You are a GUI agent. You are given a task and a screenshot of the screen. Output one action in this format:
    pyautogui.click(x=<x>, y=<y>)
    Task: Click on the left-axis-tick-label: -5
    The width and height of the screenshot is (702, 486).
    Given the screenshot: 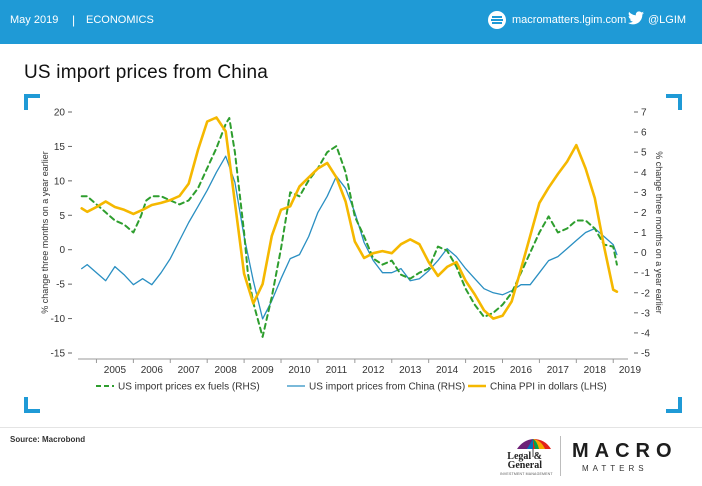 What is the action you would take?
    pyautogui.click(x=60, y=285)
    